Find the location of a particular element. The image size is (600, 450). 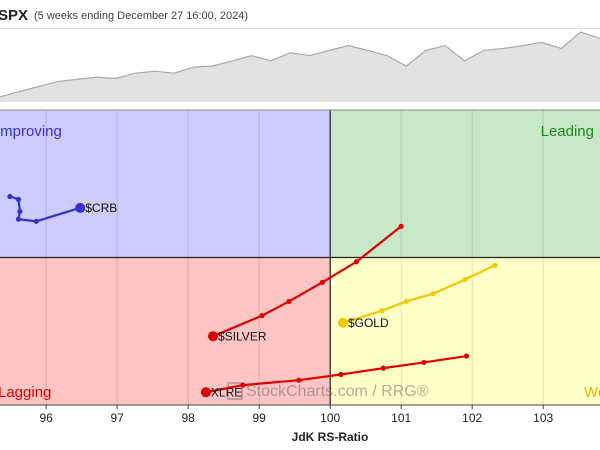

quadrant-label: Leading is located at coordinates (567, 131).